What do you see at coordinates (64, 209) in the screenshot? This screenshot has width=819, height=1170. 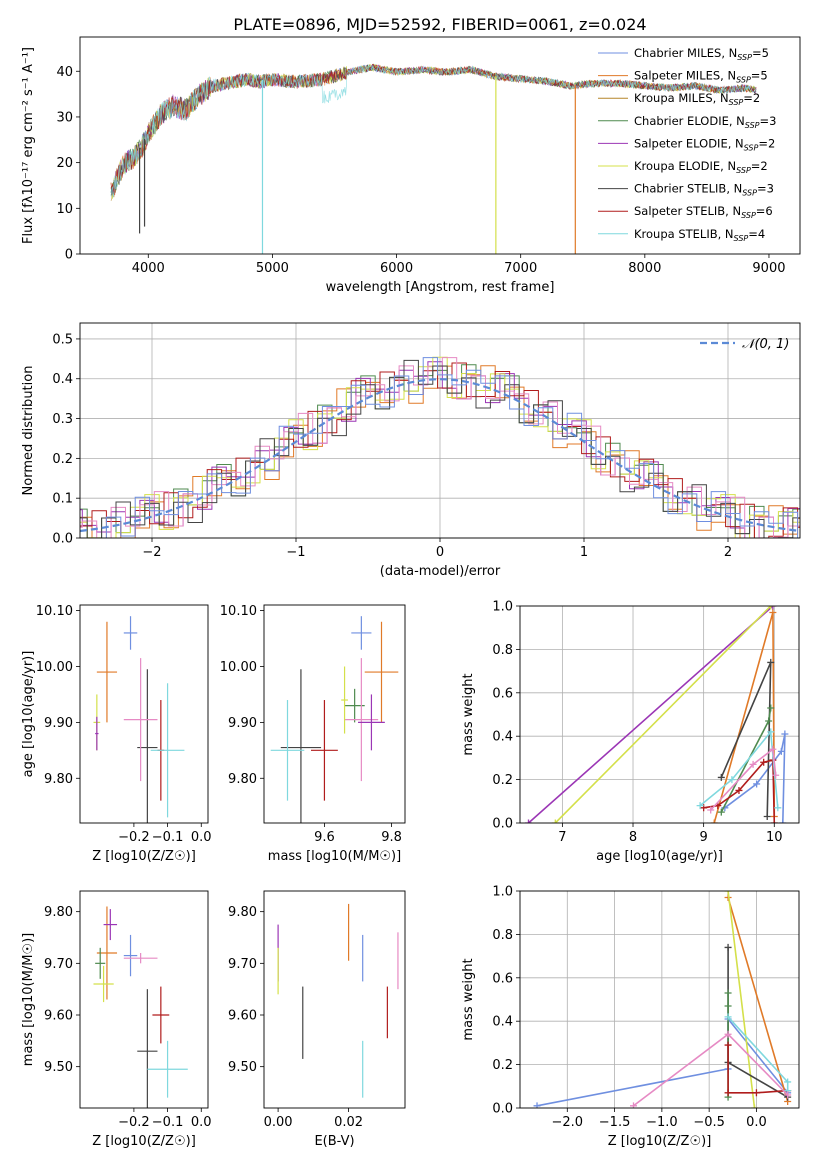 I see `y-tick-label: 10` at bounding box center [64, 209].